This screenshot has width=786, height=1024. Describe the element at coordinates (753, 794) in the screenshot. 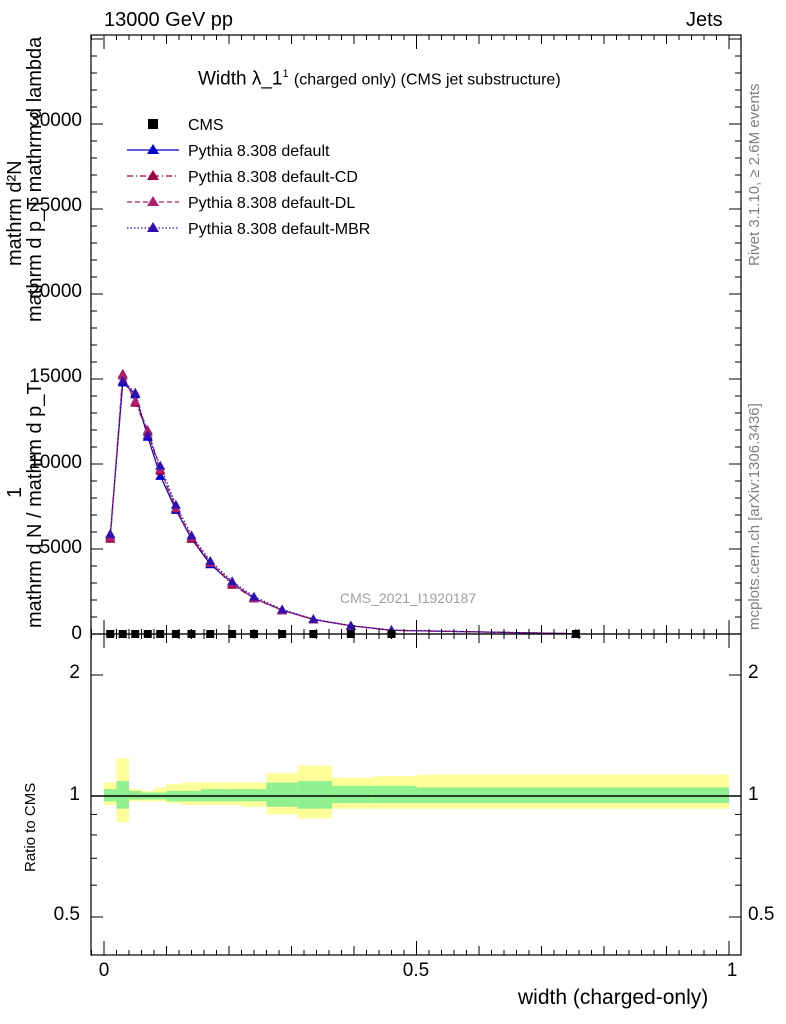

I see `ratio-y-tick-label-right: 1` at that location.